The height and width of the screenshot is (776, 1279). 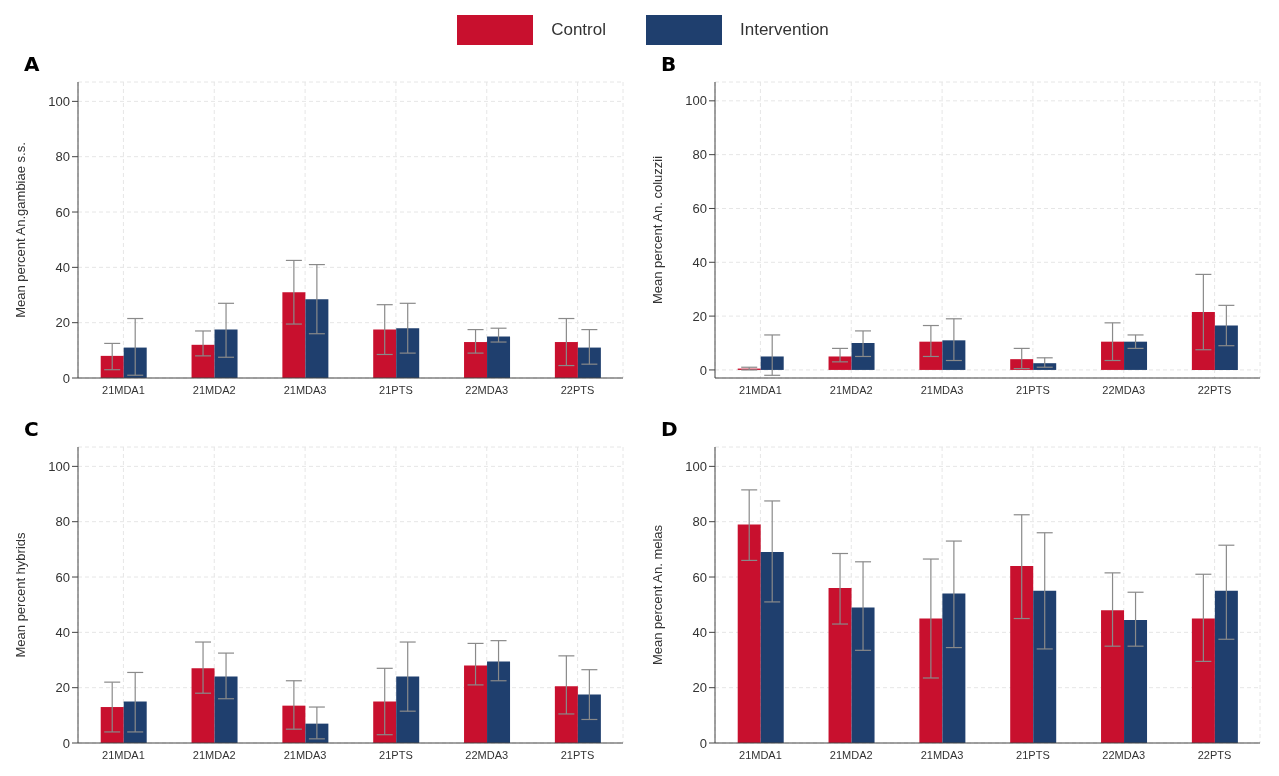 I want to click on y-axis-title: Mean percent hybrids, so click(x=20, y=595).